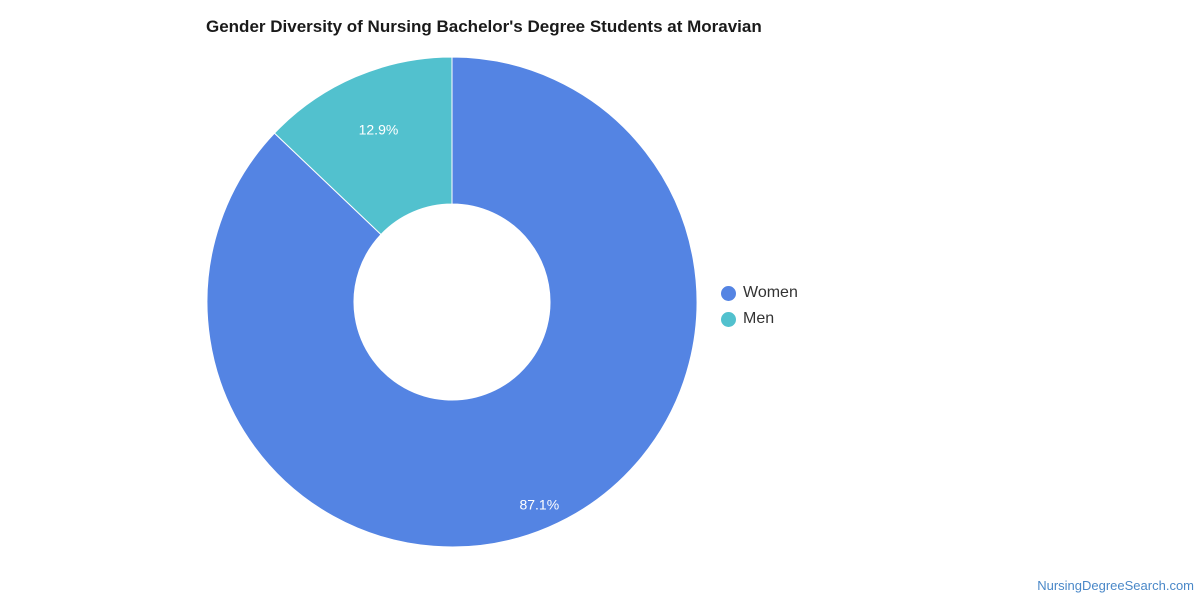 The height and width of the screenshot is (600, 1200). I want to click on legend: Women Men, so click(759, 306).